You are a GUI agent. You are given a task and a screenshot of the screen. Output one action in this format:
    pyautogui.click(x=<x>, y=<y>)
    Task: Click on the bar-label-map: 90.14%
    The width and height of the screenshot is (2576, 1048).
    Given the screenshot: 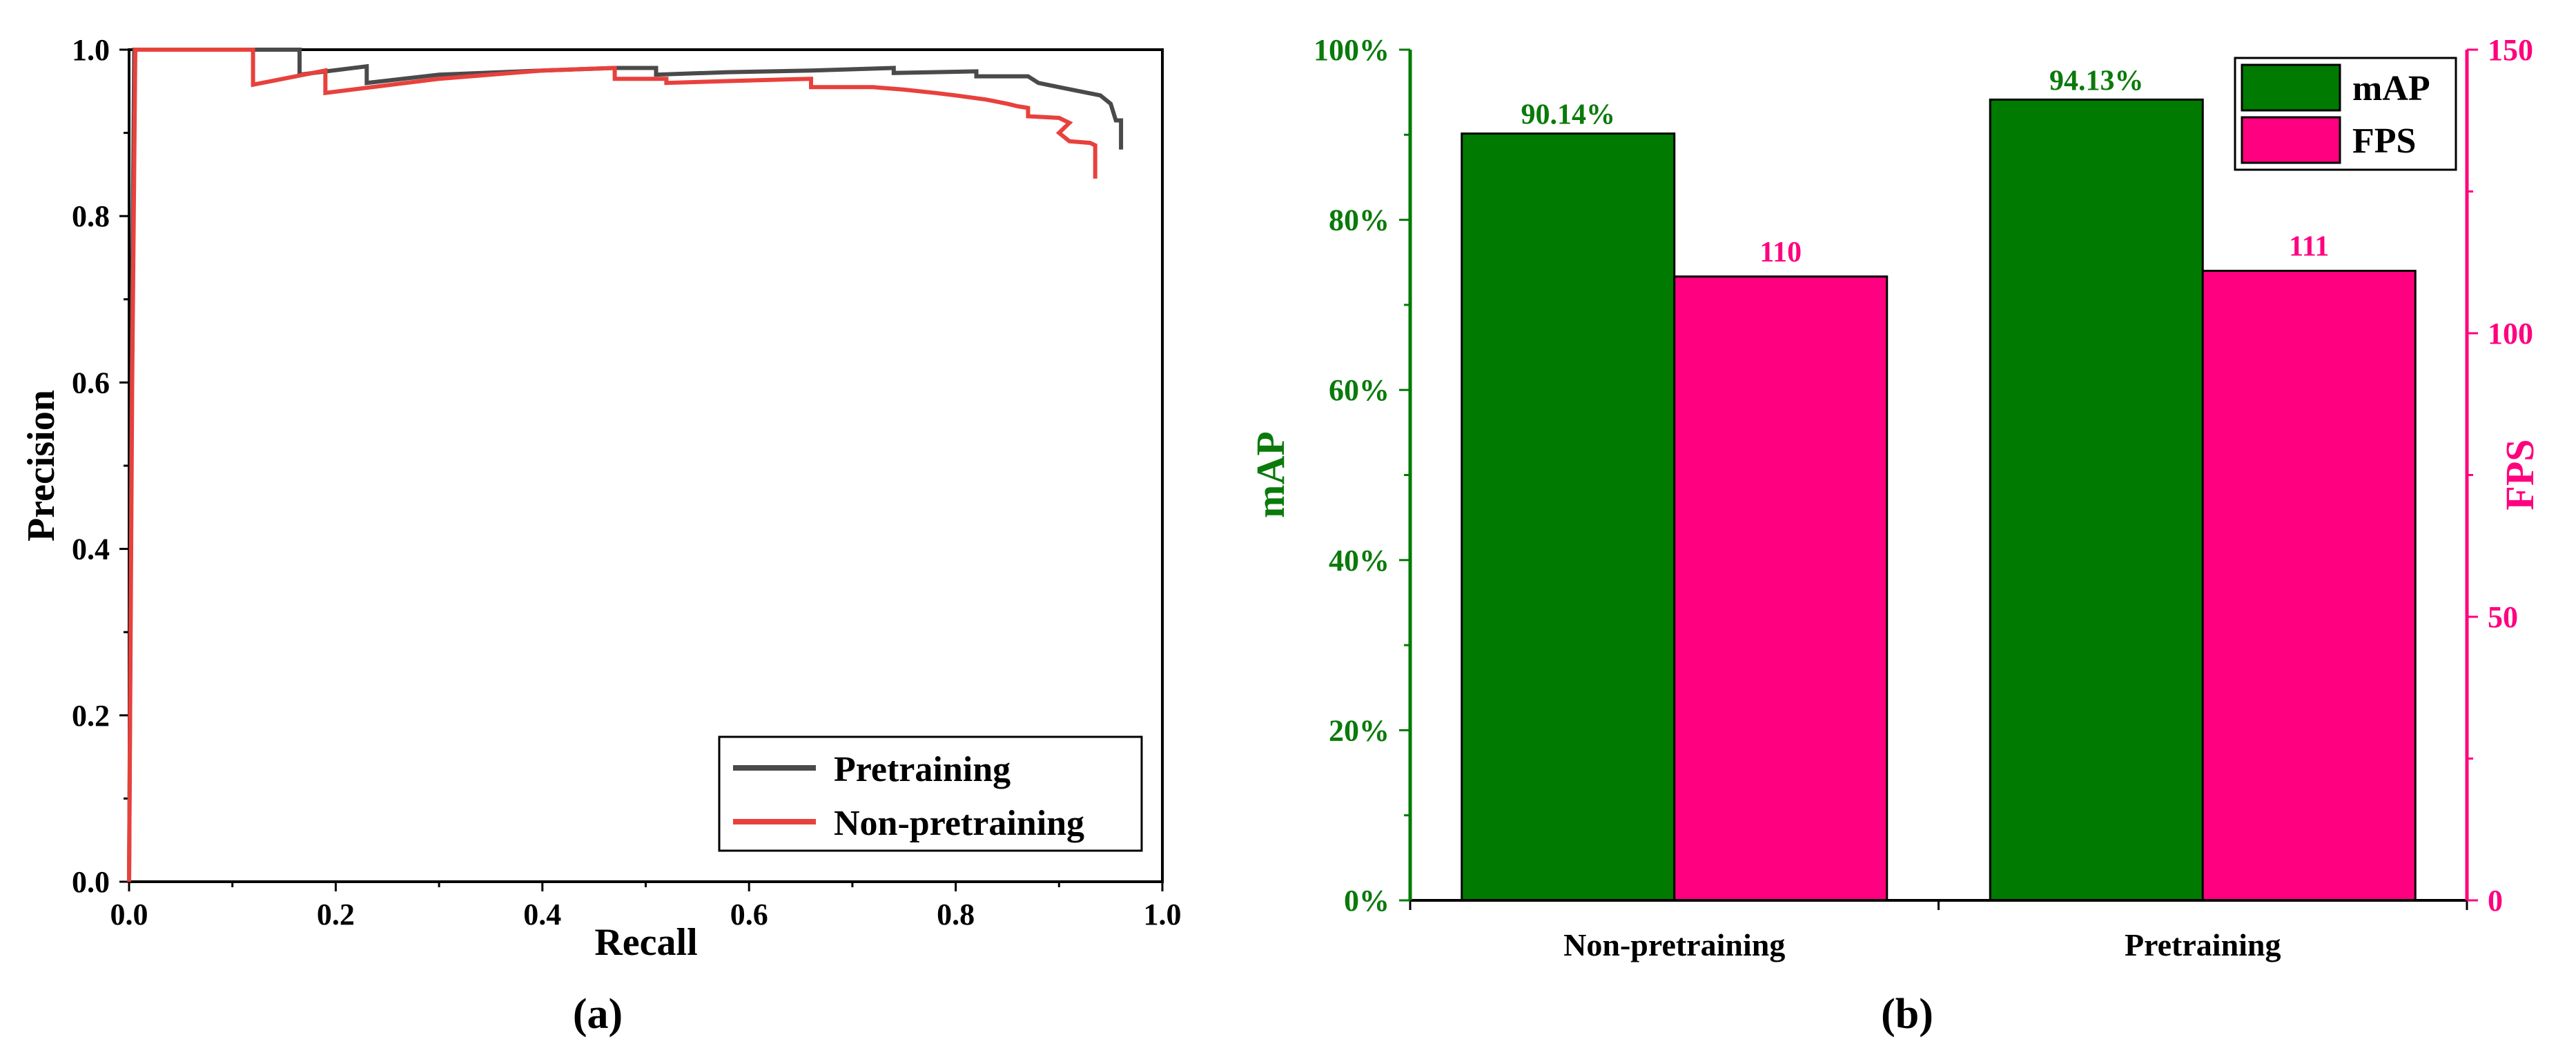 What is the action you would take?
    pyautogui.click(x=1568, y=115)
    